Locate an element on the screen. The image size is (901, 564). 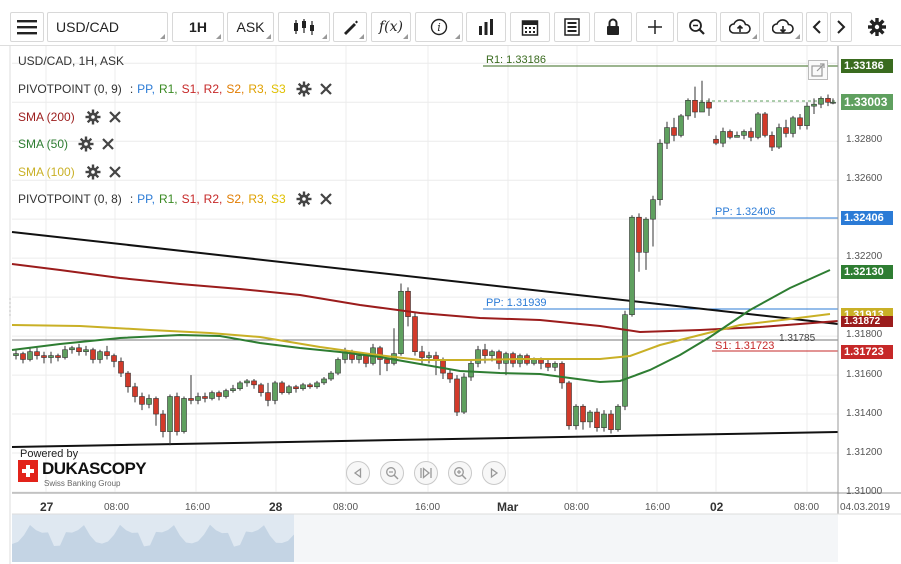
price-tag-r1: 1.33186 is located at coordinates (867, 66).